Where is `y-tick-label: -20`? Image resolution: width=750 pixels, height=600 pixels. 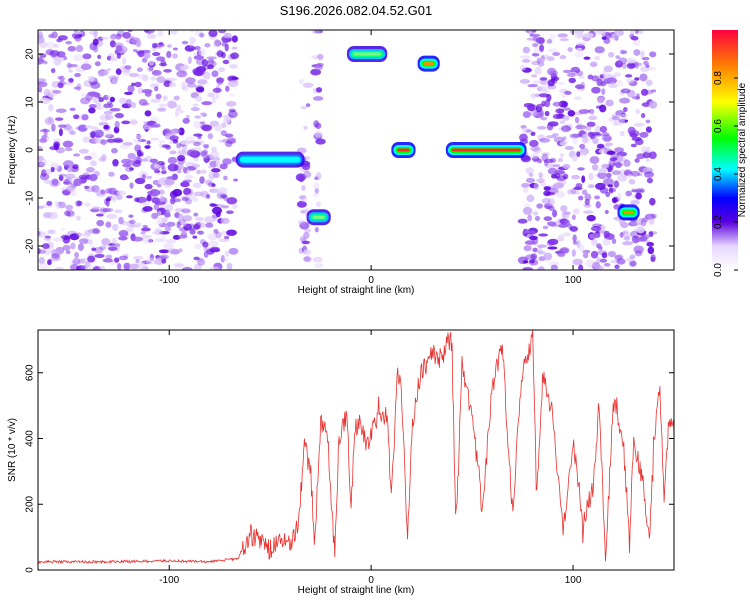 y-tick-label: -20 is located at coordinates (30, 245).